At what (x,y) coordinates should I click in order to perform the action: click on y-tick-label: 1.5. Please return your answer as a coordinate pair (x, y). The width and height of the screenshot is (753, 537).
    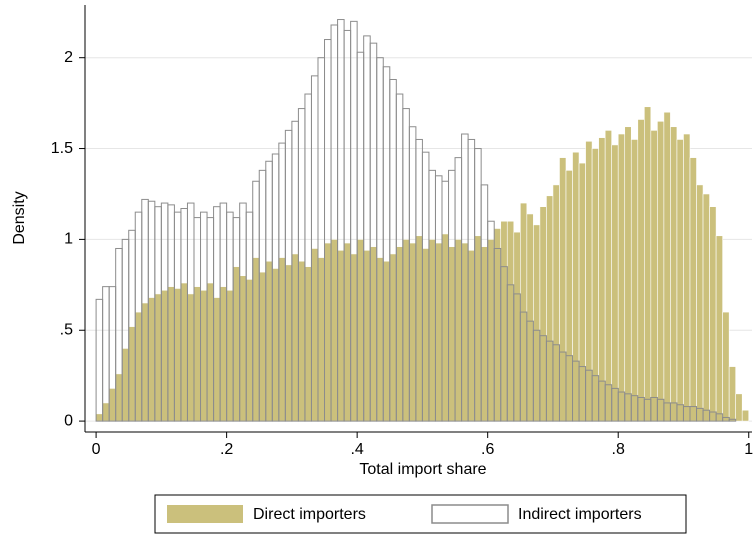
    Looking at the image, I should click on (62, 148).